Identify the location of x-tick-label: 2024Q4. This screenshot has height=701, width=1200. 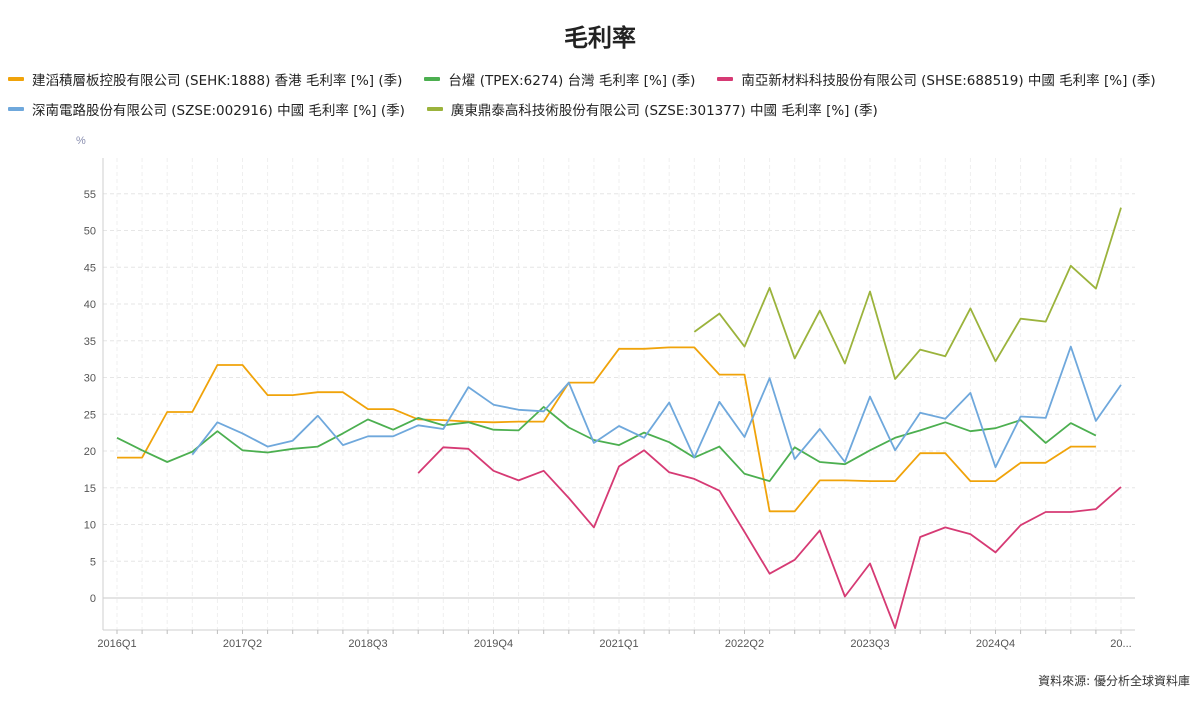
(995, 644).